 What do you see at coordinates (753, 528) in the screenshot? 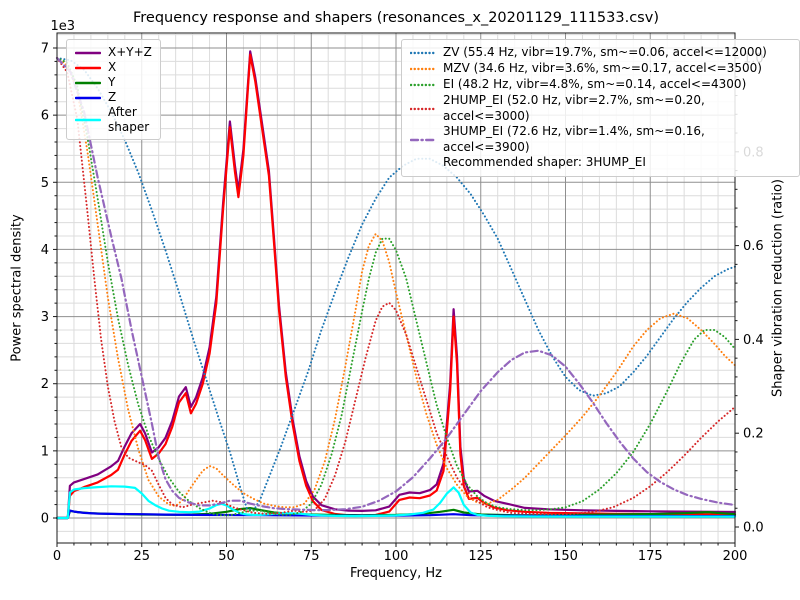
I see `y-right-tick-label: 0.0` at bounding box center [753, 528].